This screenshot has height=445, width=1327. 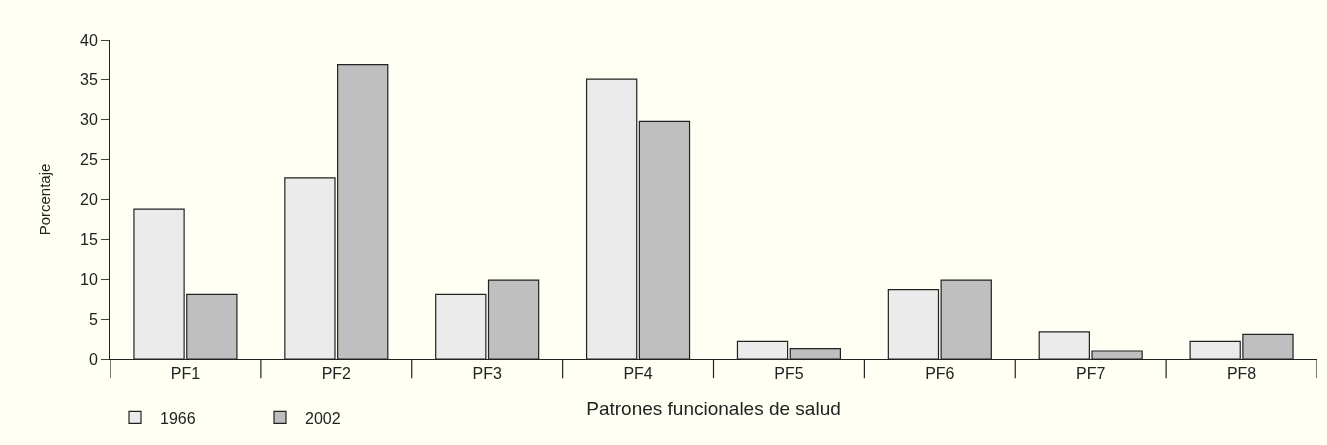 I want to click on y-tick-label: 25, so click(x=89, y=160).